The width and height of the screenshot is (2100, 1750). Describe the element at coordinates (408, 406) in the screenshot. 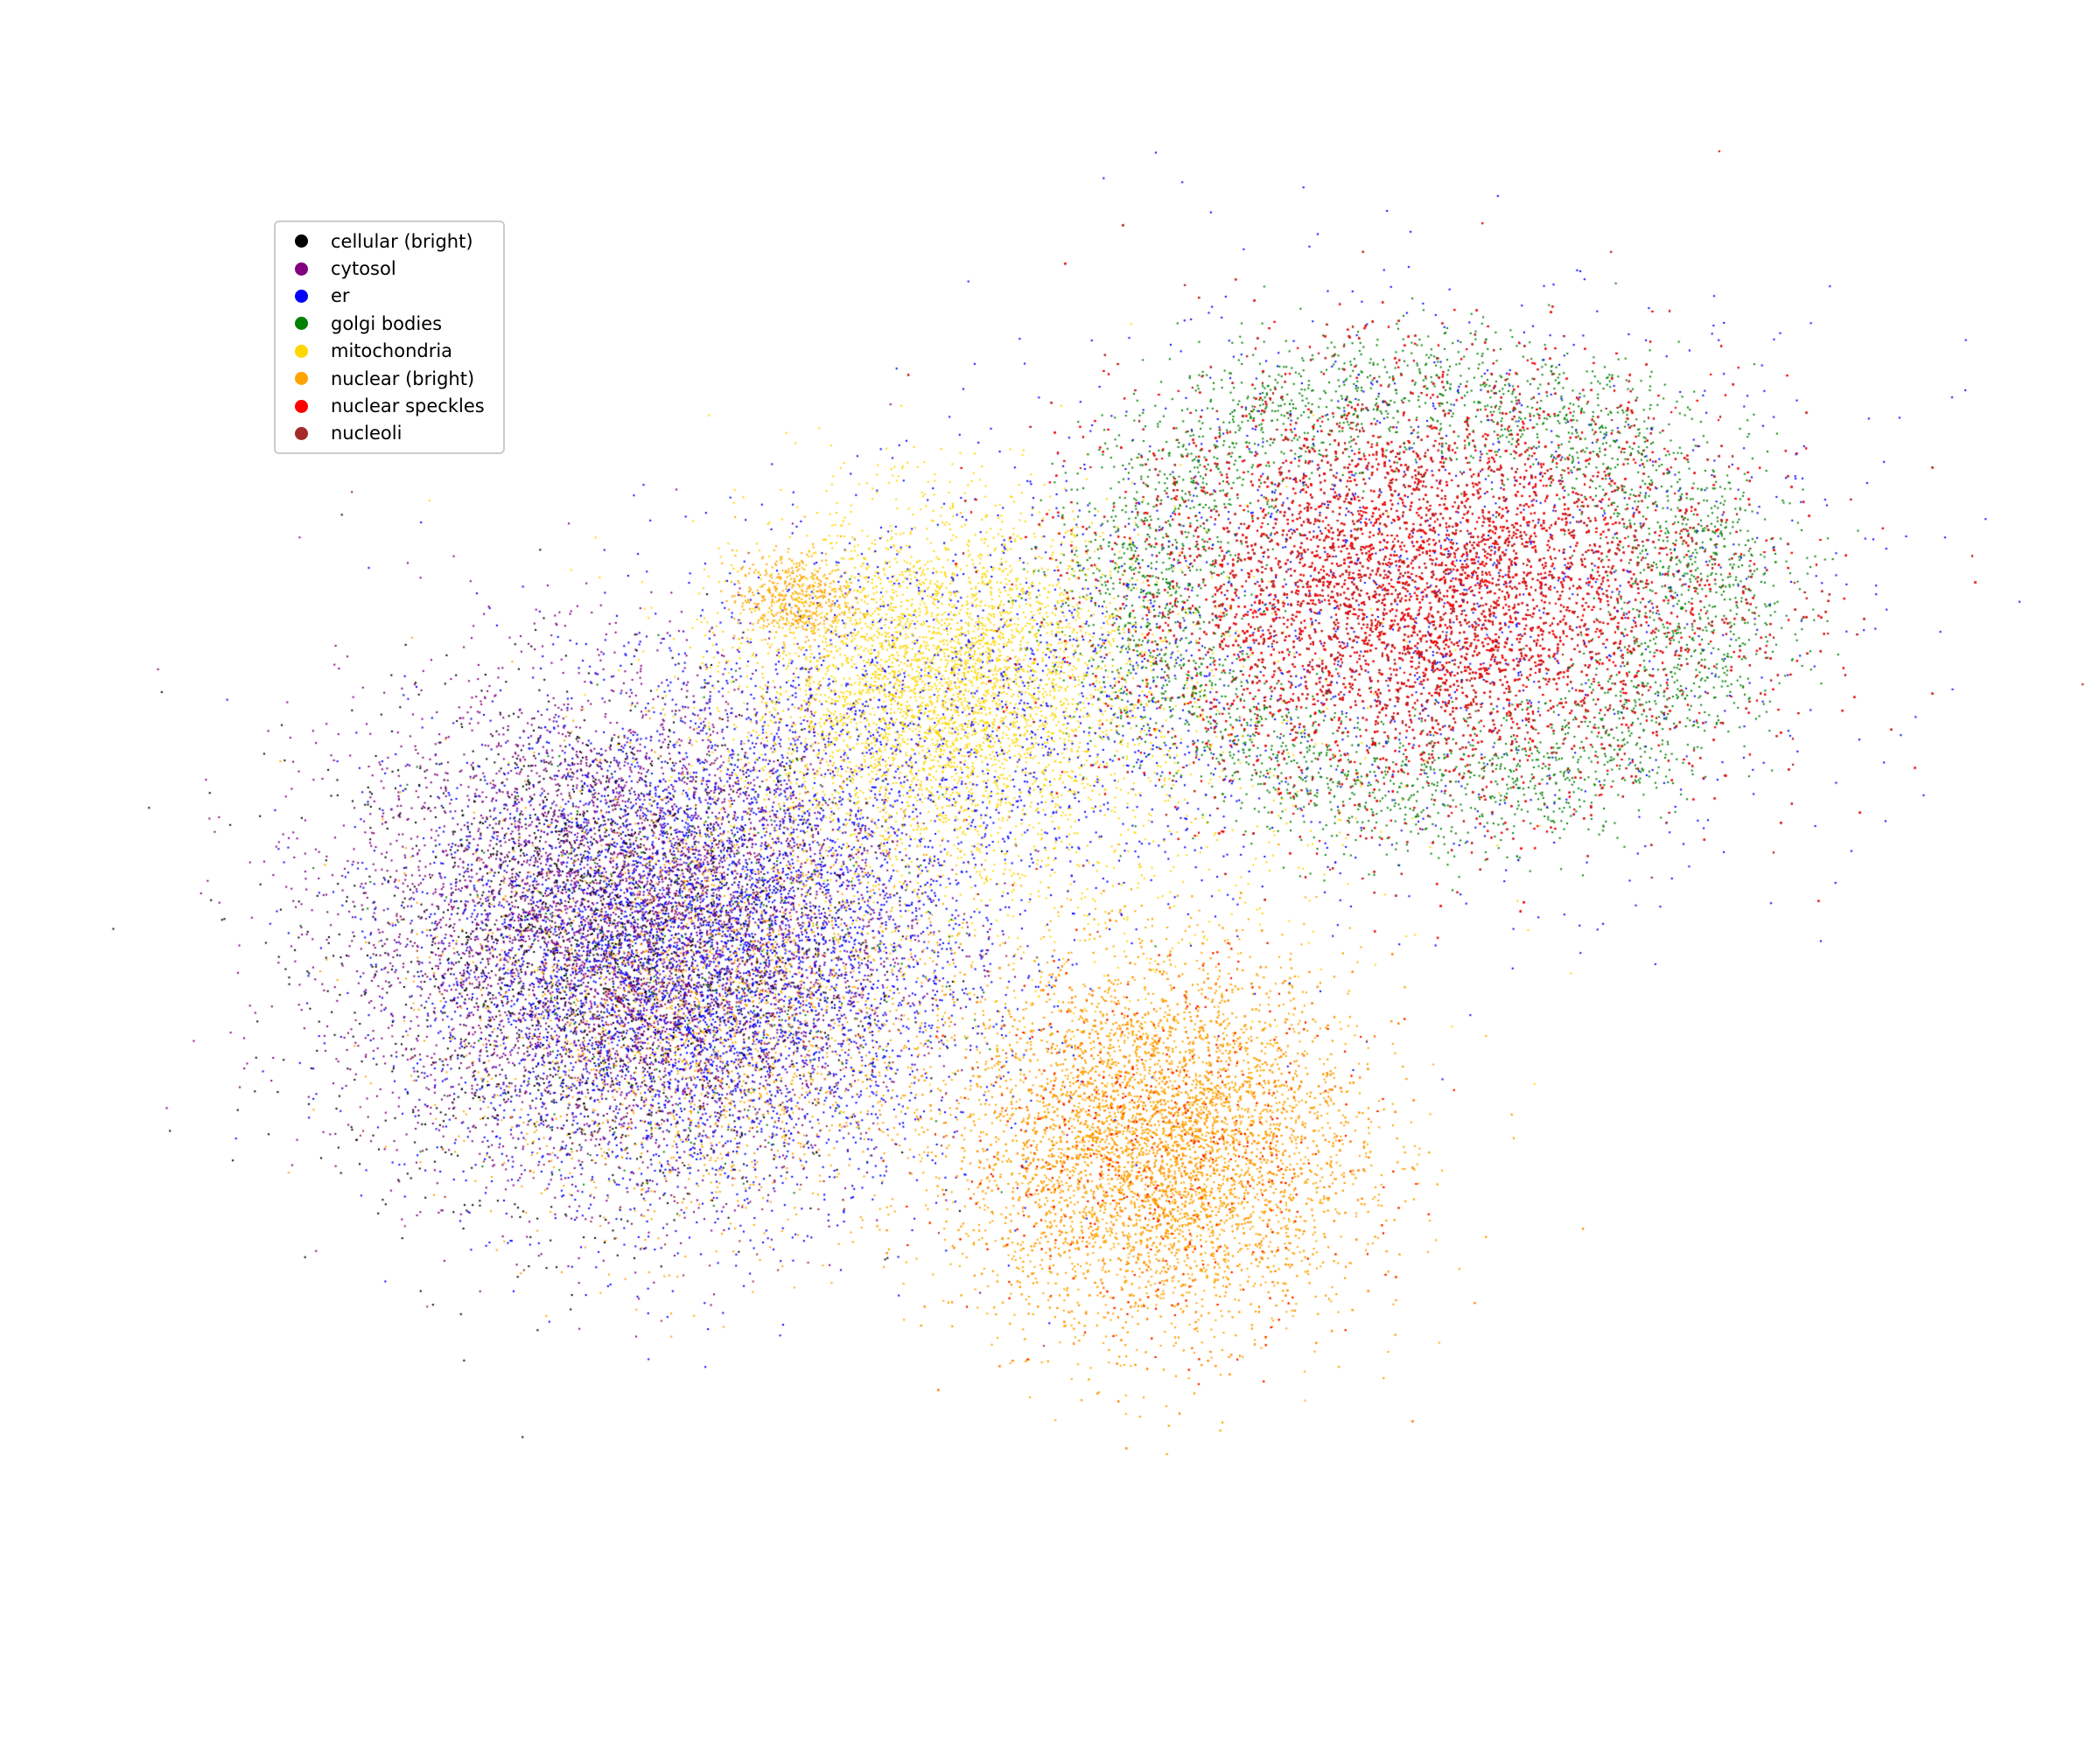

I see `legend-label: nuclear speckles` at that location.